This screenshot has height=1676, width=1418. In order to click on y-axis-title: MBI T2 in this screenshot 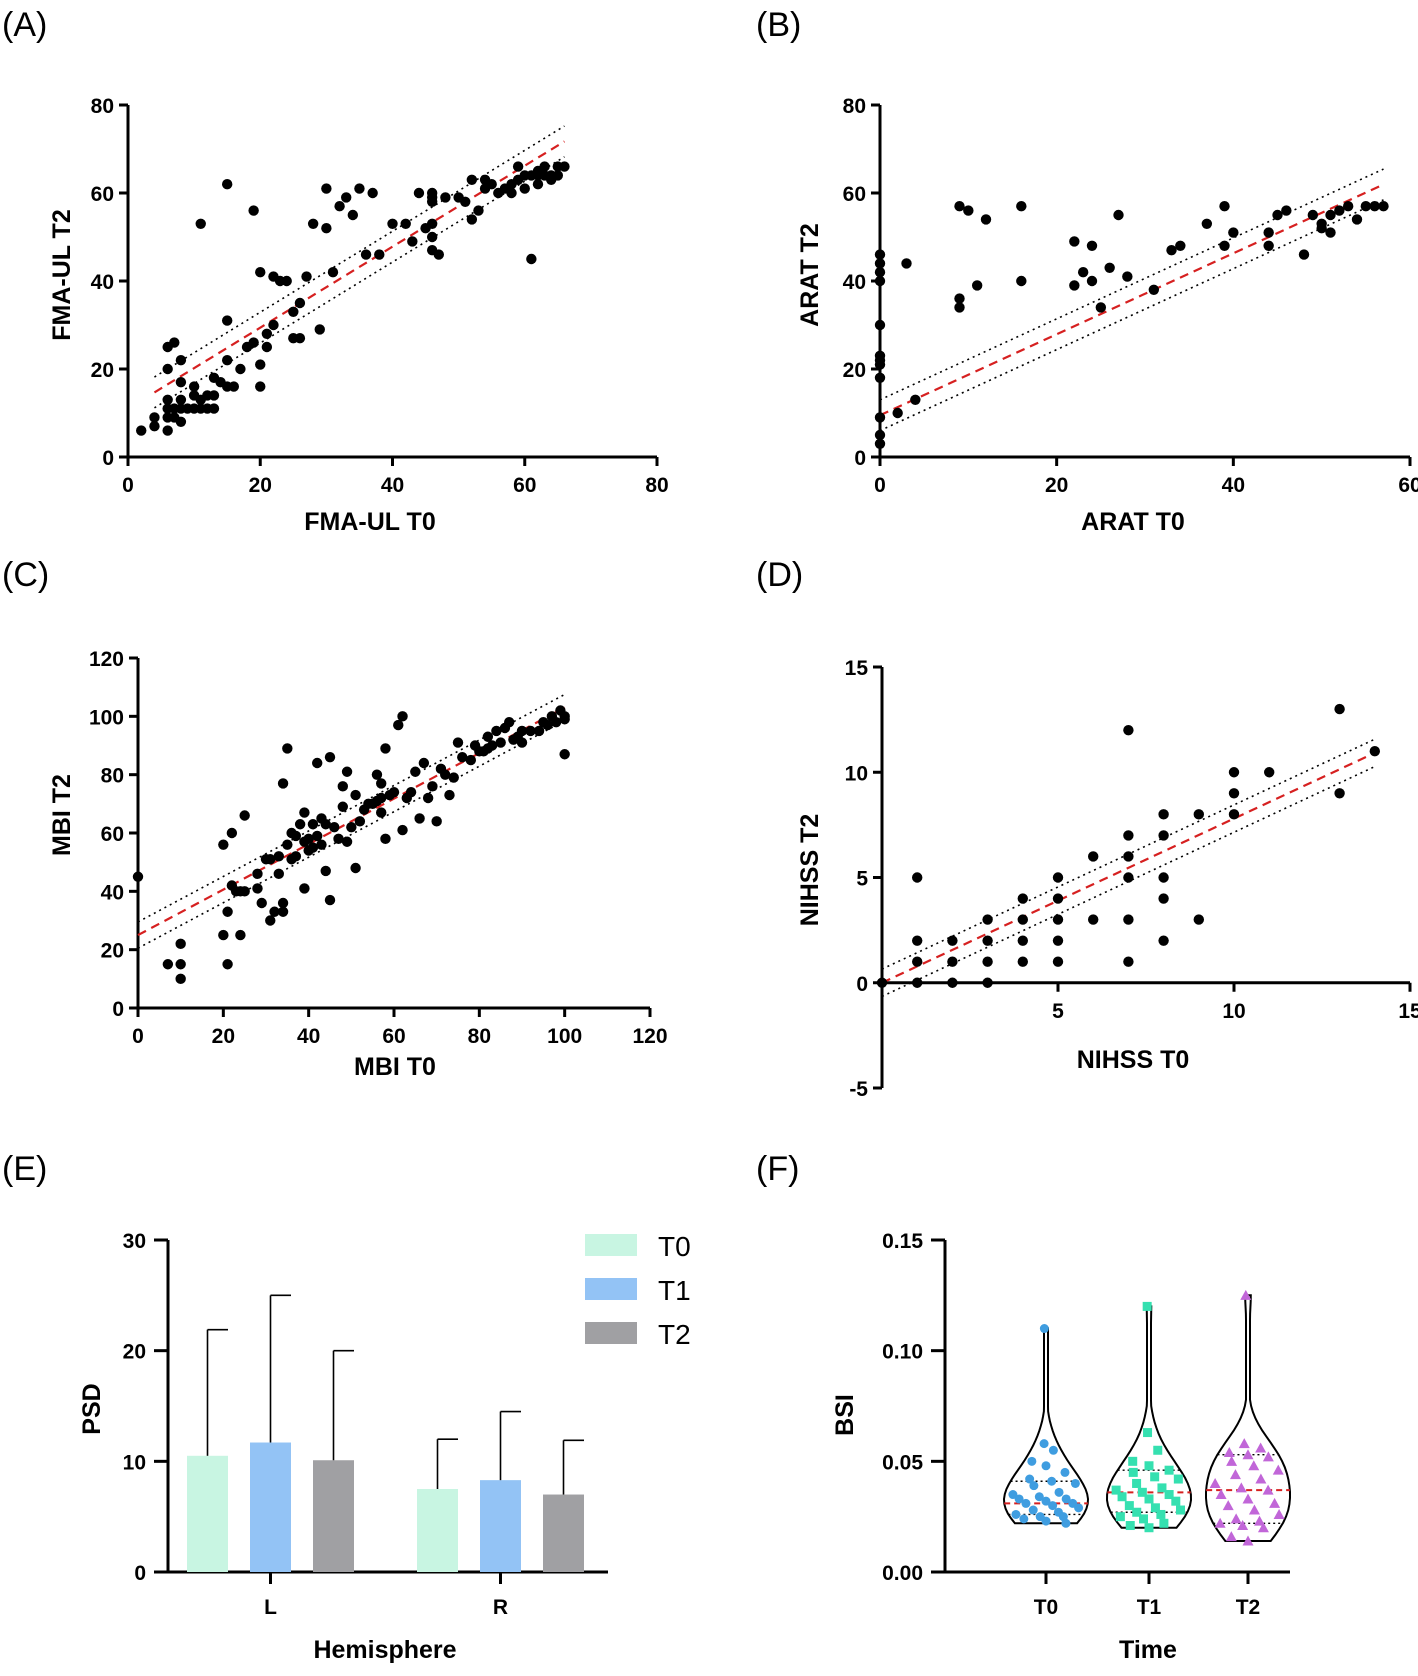, I will do `click(62, 815)`.